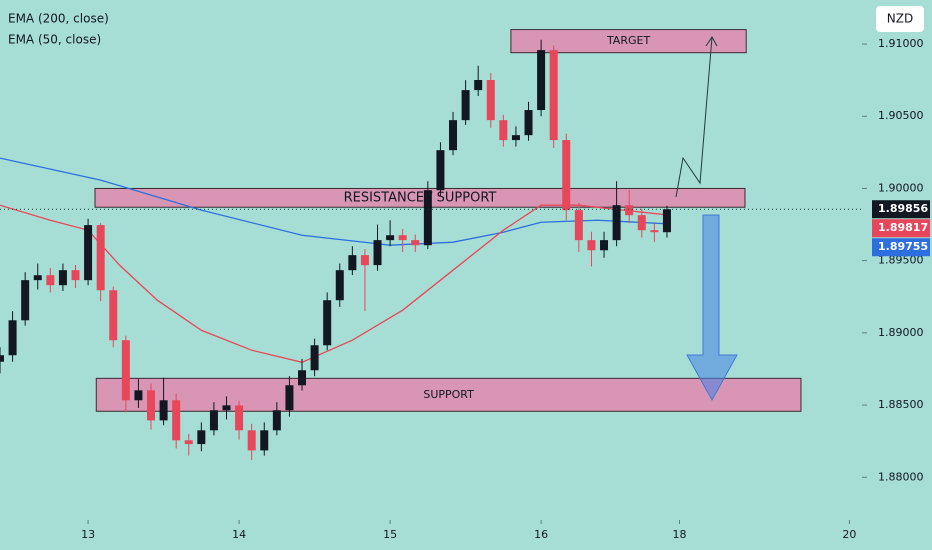 The image size is (932, 550). Describe the element at coordinates (239, 534) in the screenshot. I see `x-tick-label: 14` at that location.